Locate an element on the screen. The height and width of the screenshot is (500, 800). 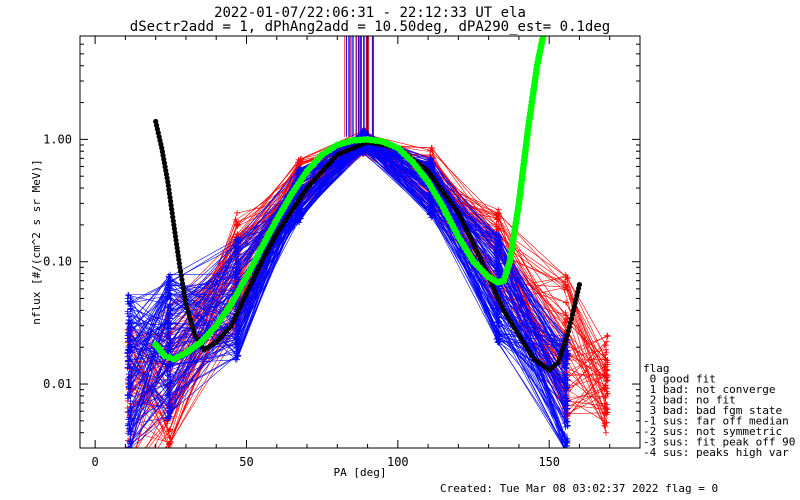
y-axis-label: nflux [#/(cm^2 s sr MeV)] is located at coordinates (36, 242).